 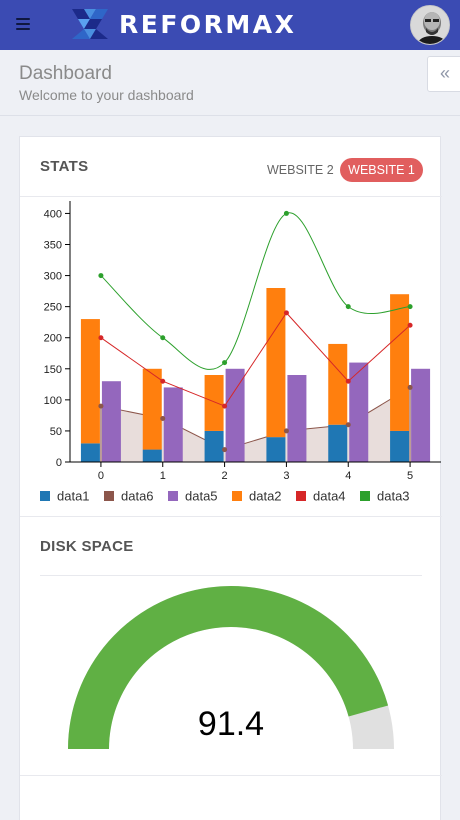 What do you see at coordinates (56, 432) in the screenshot?
I see `y-tick-label: 50` at bounding box center [56, 432].